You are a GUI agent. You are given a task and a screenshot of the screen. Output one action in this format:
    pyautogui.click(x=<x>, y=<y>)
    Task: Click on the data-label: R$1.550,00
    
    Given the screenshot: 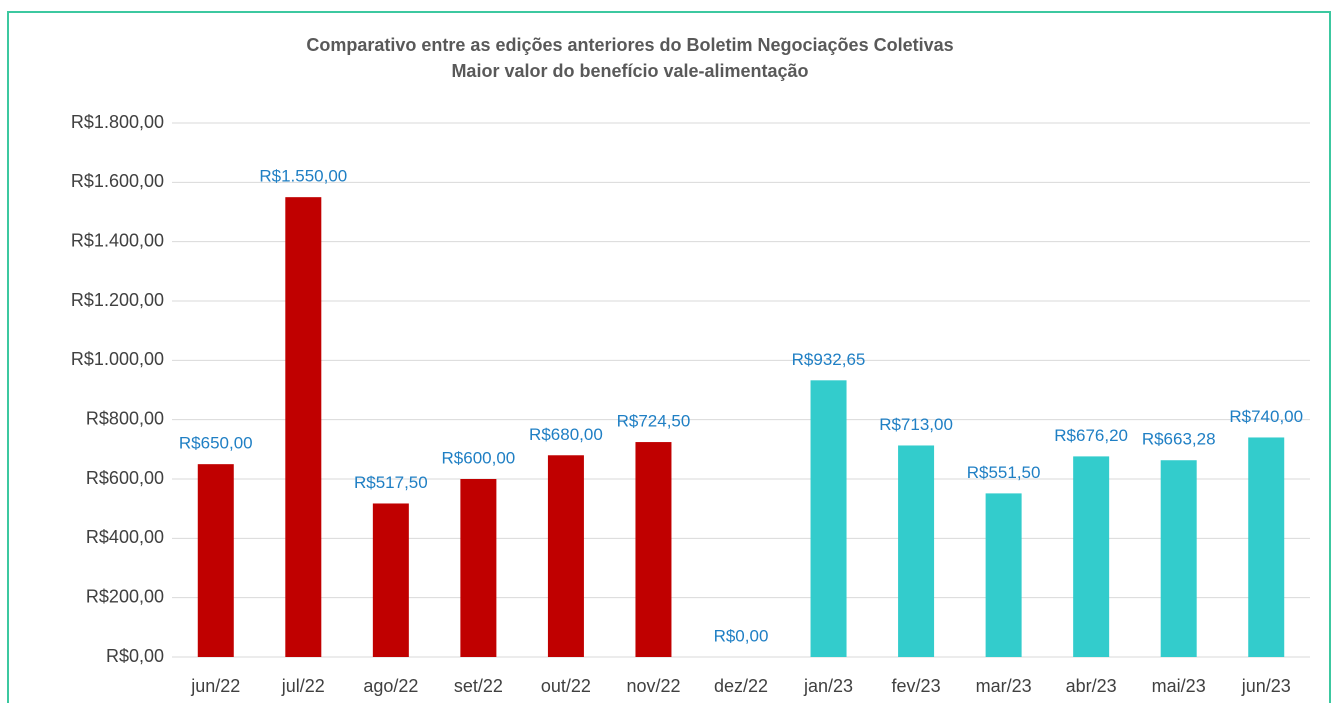 What is the action you would take?
    pyautogui.click(x=303, y=176)
    